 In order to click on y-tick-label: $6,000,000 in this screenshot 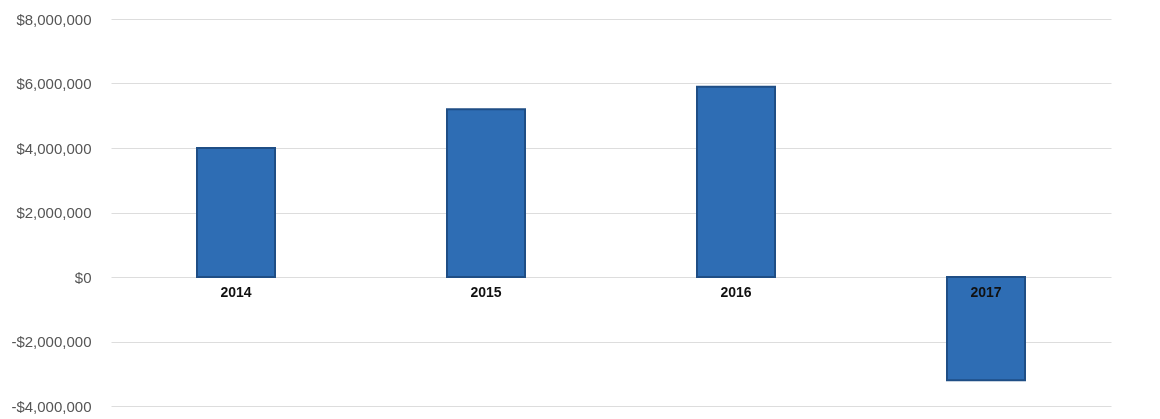, I will do `click(54, 83)`.